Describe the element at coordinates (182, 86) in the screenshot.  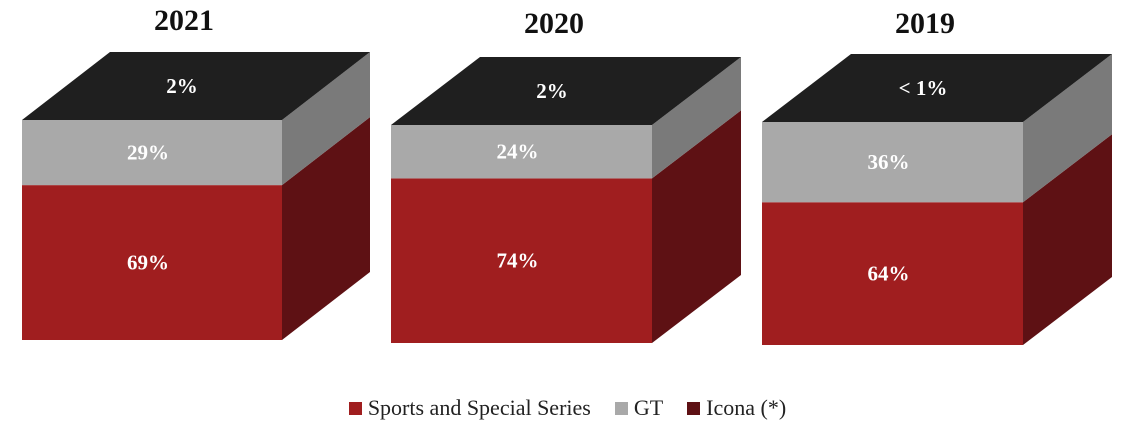
I see `data-label-icona-2021: 2%` at that location.